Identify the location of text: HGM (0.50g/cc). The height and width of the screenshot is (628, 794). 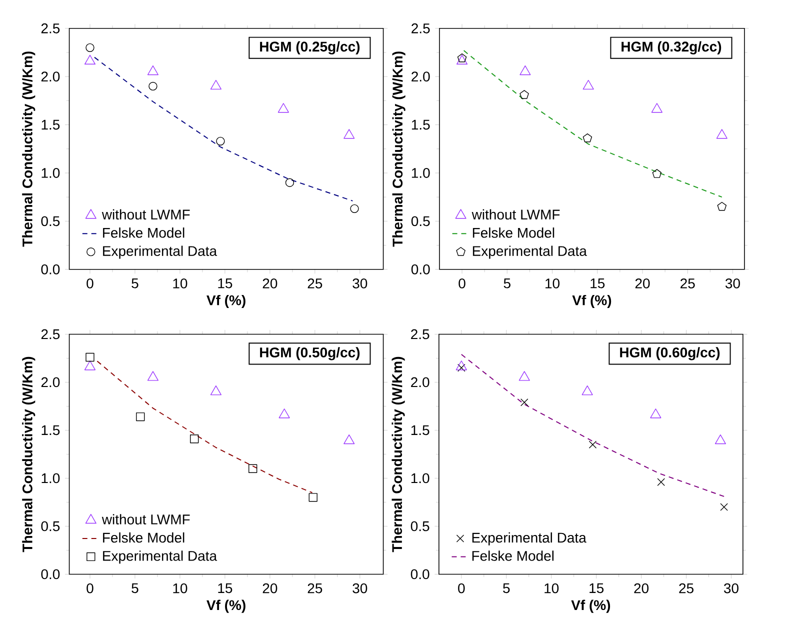
(310, 353).